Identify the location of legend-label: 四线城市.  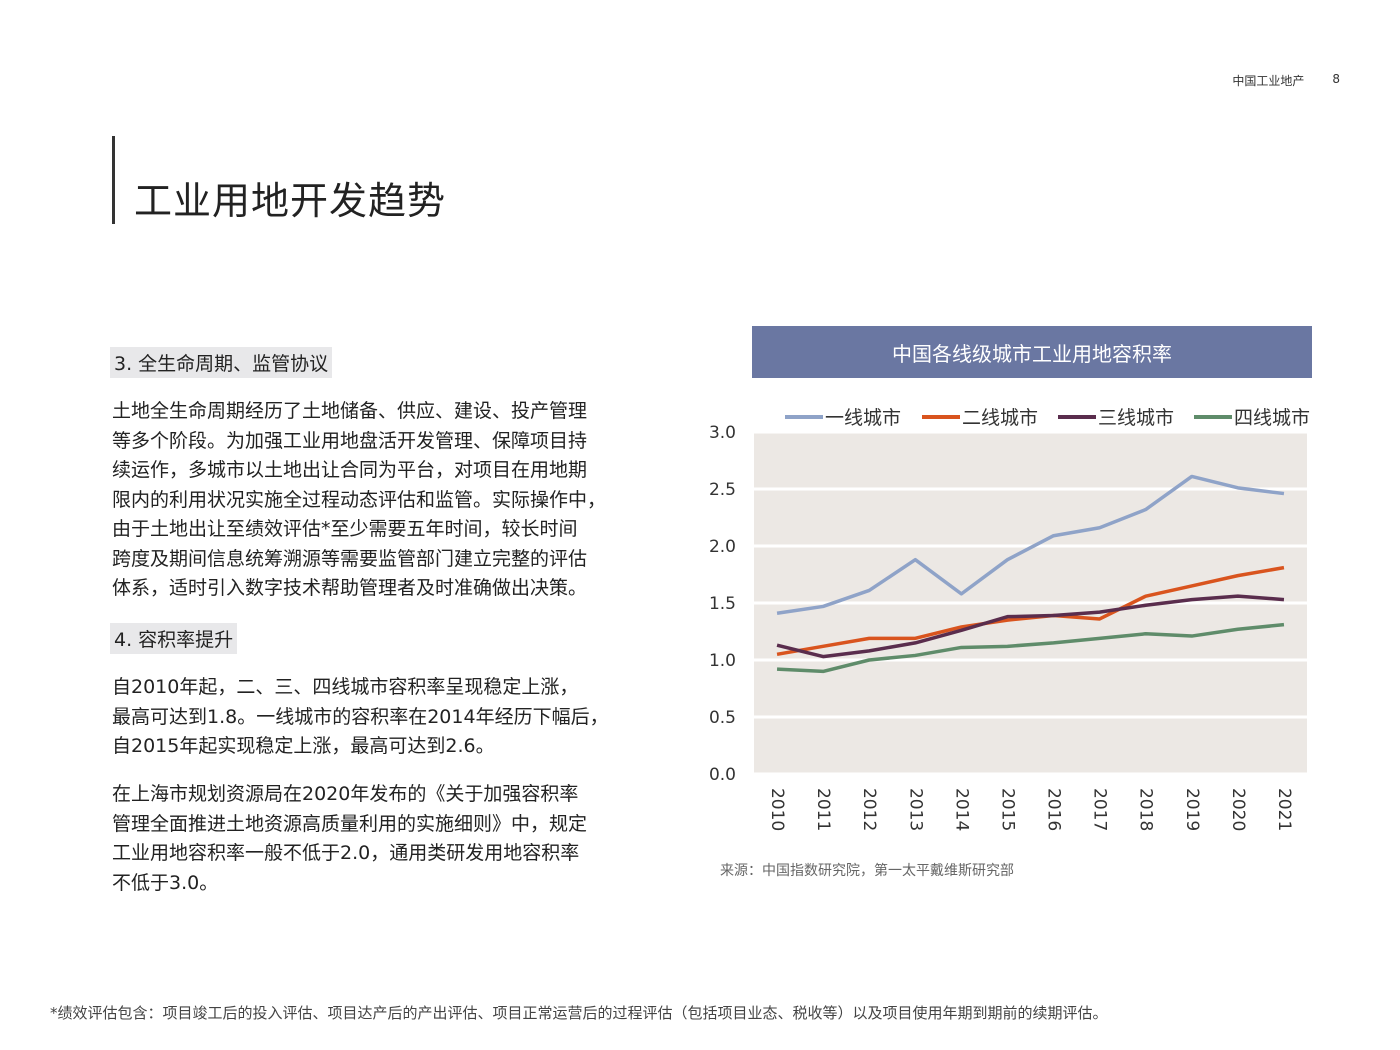
(1272, 418).